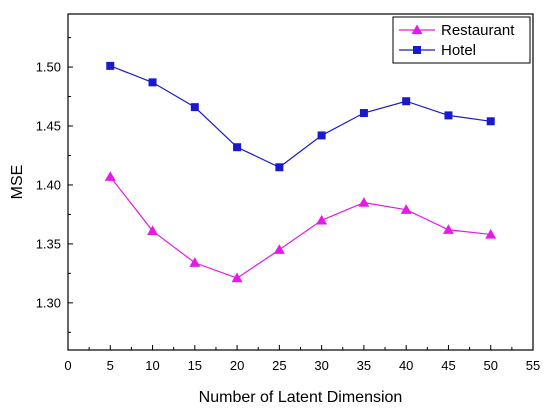 The image size is (550, 412). What do you see at coordinates (237, 365) in the screenshot?
I see `x-tick-label: 20` at bounding box center [237, 365].